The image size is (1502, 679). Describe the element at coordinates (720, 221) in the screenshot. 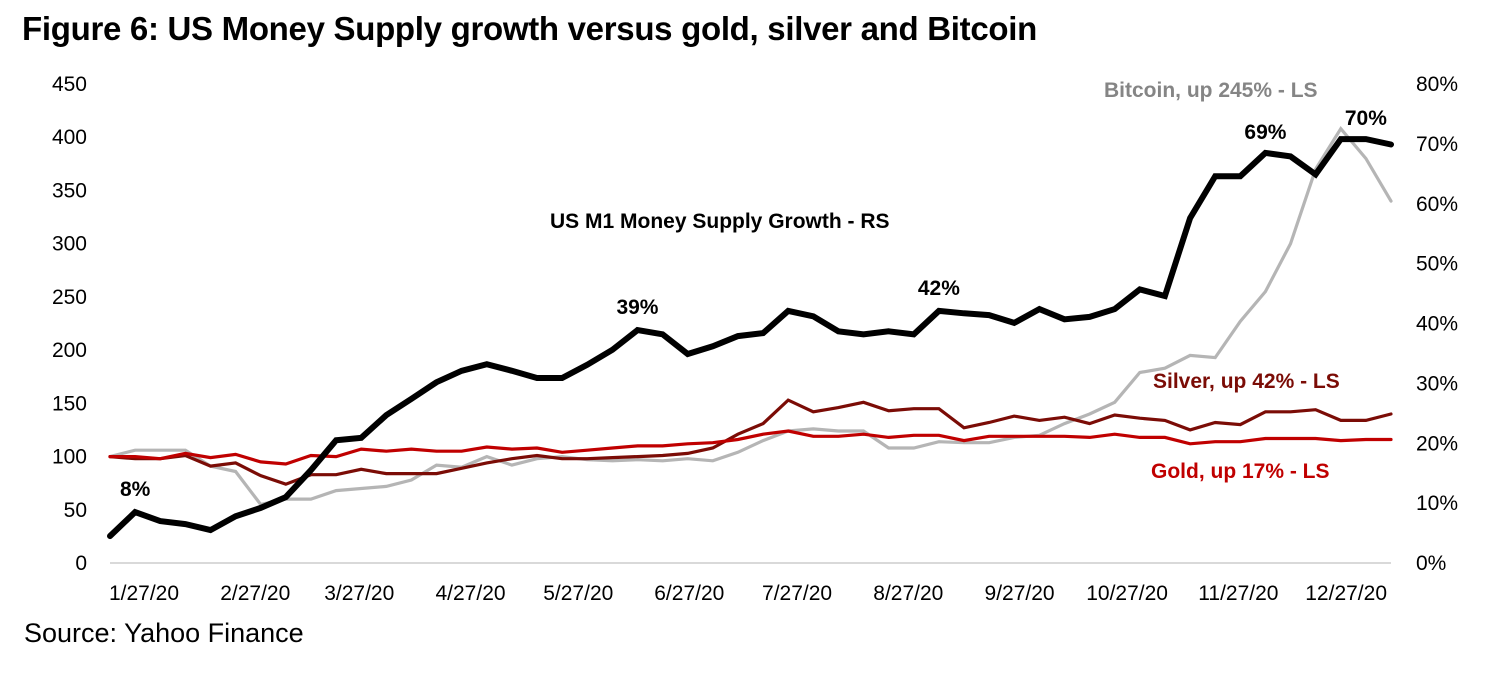

I see `series-label-m1: US M1 Money Supply Growth - RS` at that location.